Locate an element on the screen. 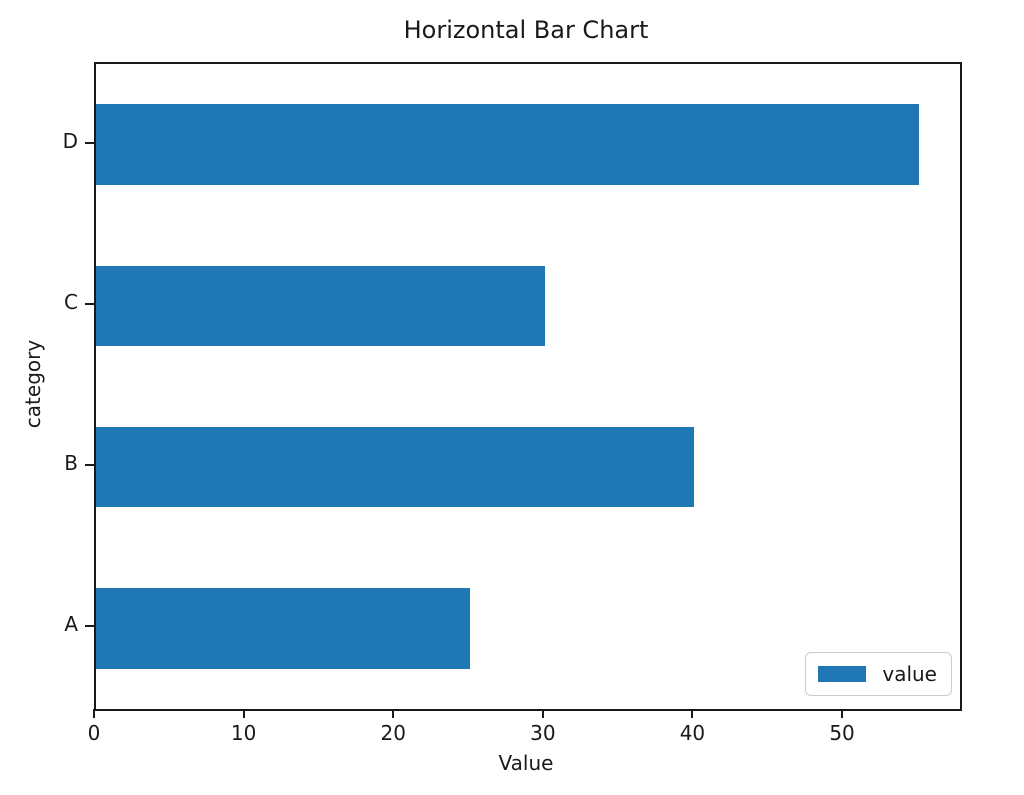  x-tick-label-0: 0 is located at coordinates (94, 733).